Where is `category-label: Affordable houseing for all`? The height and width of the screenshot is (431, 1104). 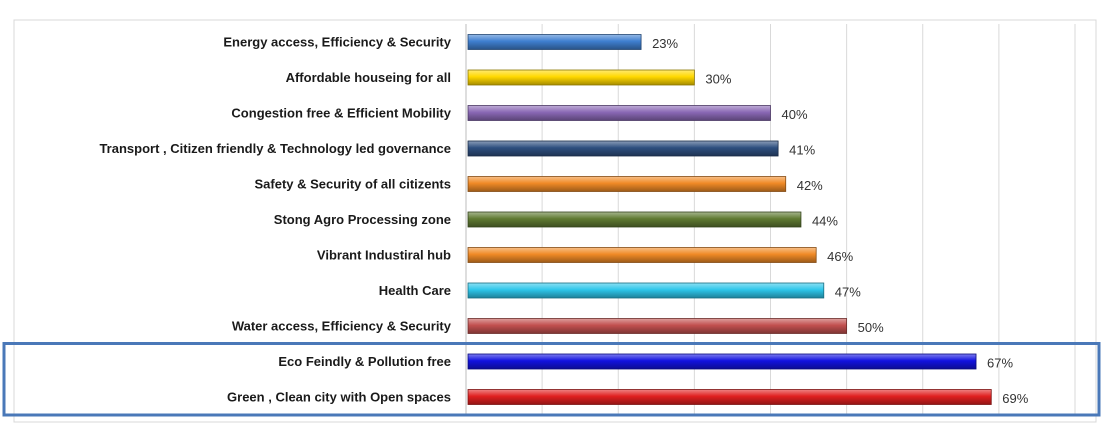 category-label: Affordable houseing for all is located at coordinates (368, 77).